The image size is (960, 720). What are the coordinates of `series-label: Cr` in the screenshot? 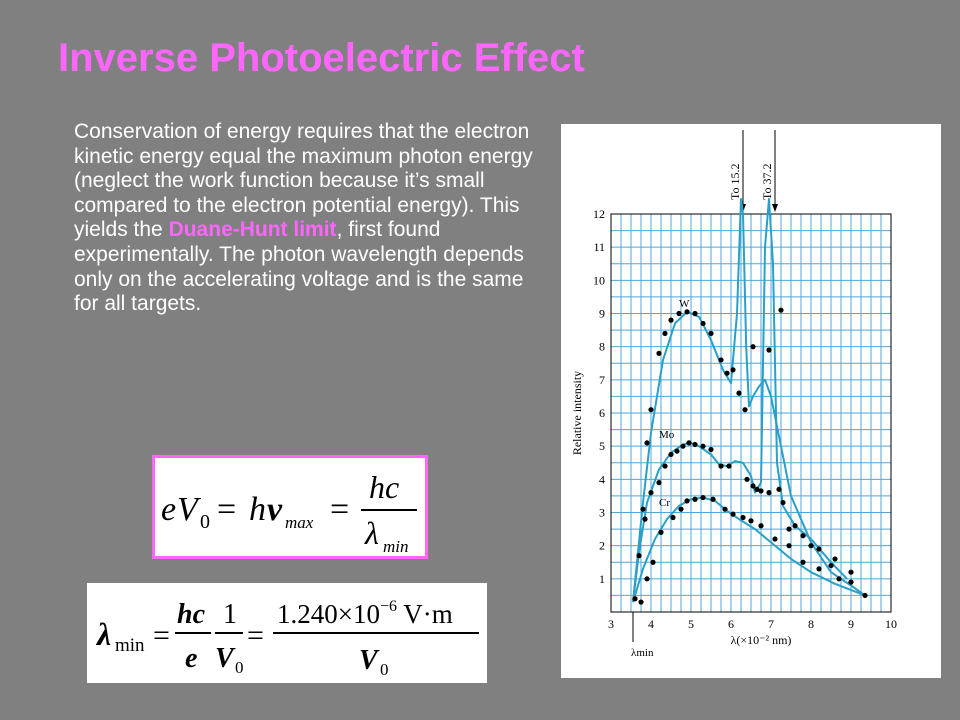 It's located at (664, 503).